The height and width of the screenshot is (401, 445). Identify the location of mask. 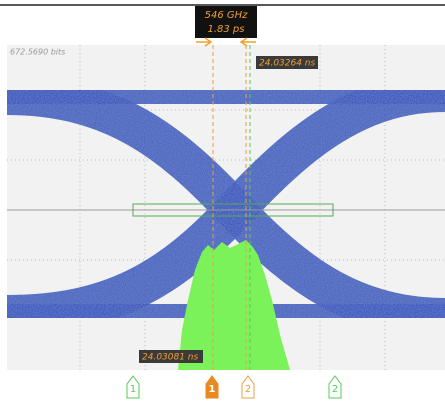
(233, 210).